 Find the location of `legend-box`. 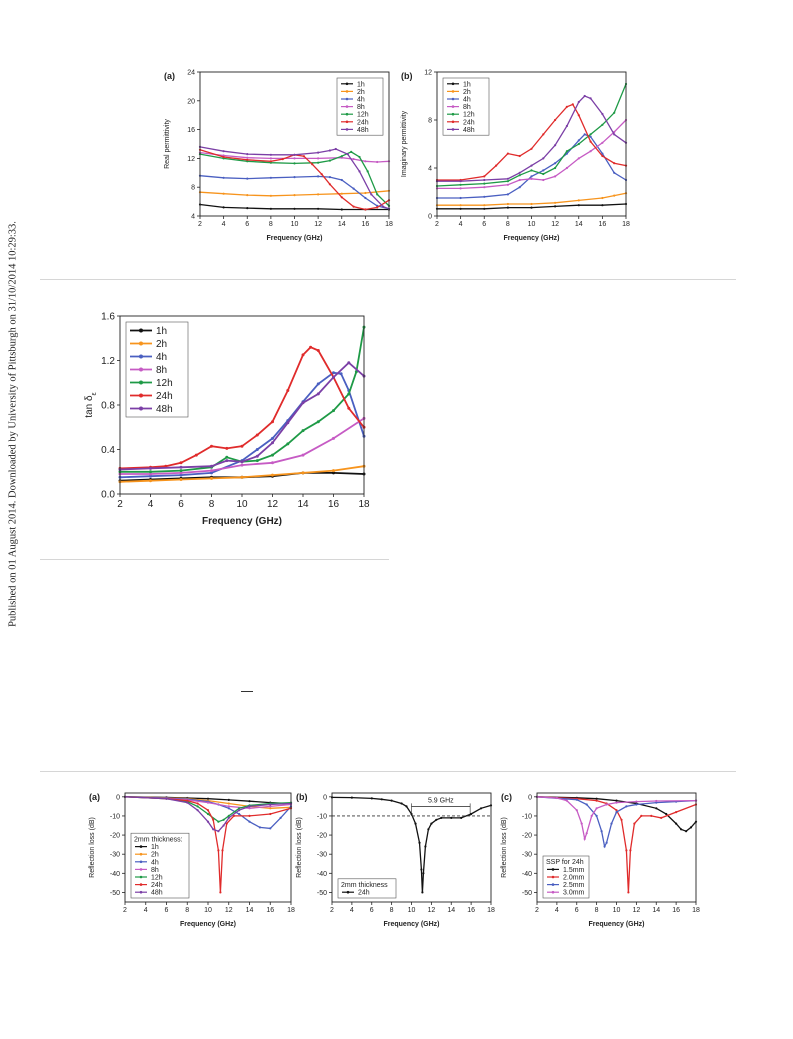

legend-box is located at coordinates (367, 888).